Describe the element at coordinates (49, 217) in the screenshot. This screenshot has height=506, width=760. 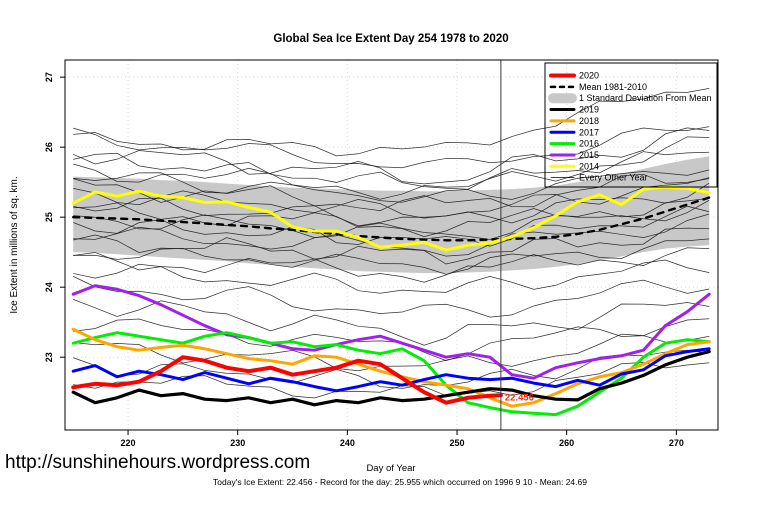
I see `y-tick-label: 25` at that location.